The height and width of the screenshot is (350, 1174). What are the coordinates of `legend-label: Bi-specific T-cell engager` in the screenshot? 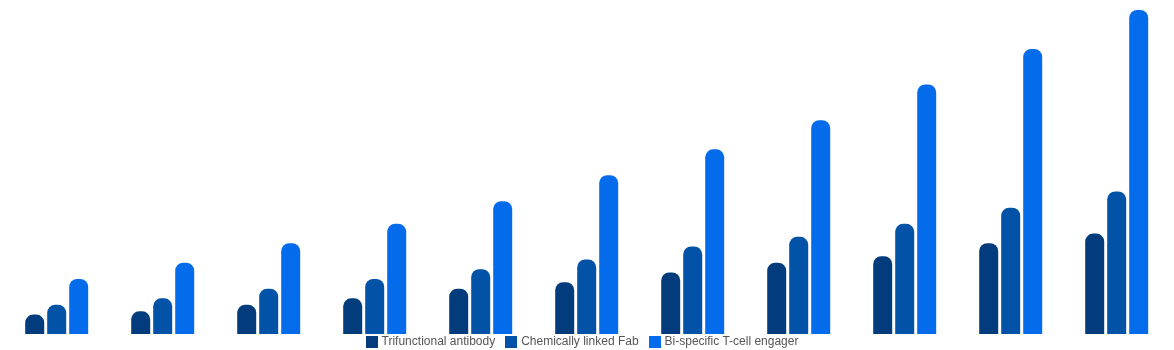 It's located at (731, 341).